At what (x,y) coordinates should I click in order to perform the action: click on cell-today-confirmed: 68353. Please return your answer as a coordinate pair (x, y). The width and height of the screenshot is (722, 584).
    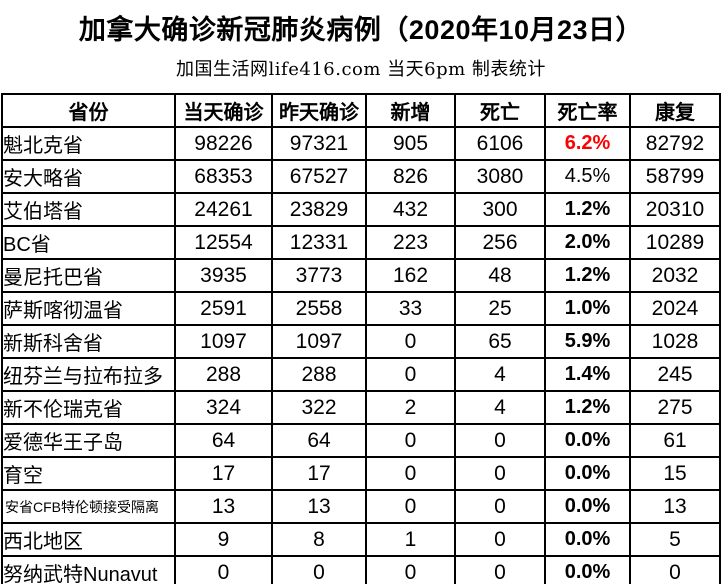
    Looking at the image, I should click on (223, 176).